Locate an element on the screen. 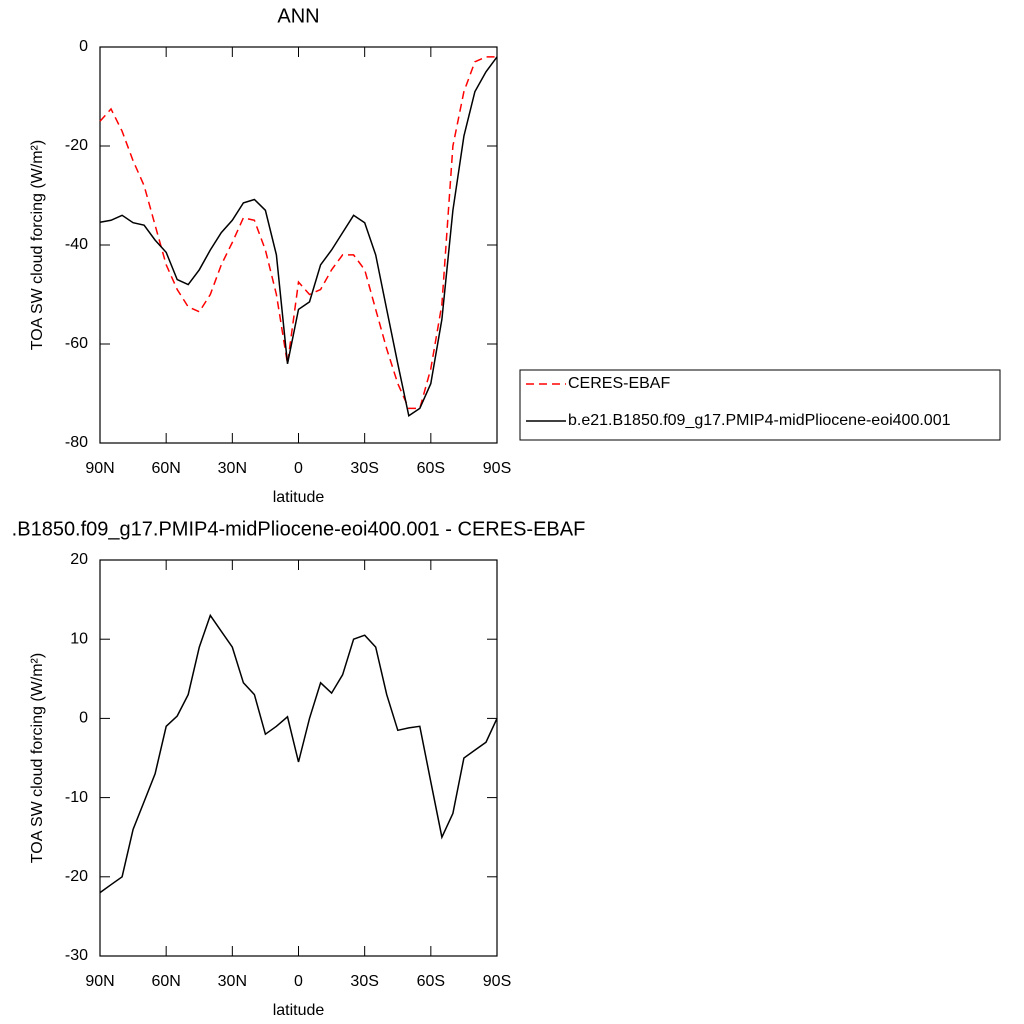 Image resolution: width=1024 pixels, height=1024 pixels. y-tick-label: 20 is located at coordinates (79, 559).